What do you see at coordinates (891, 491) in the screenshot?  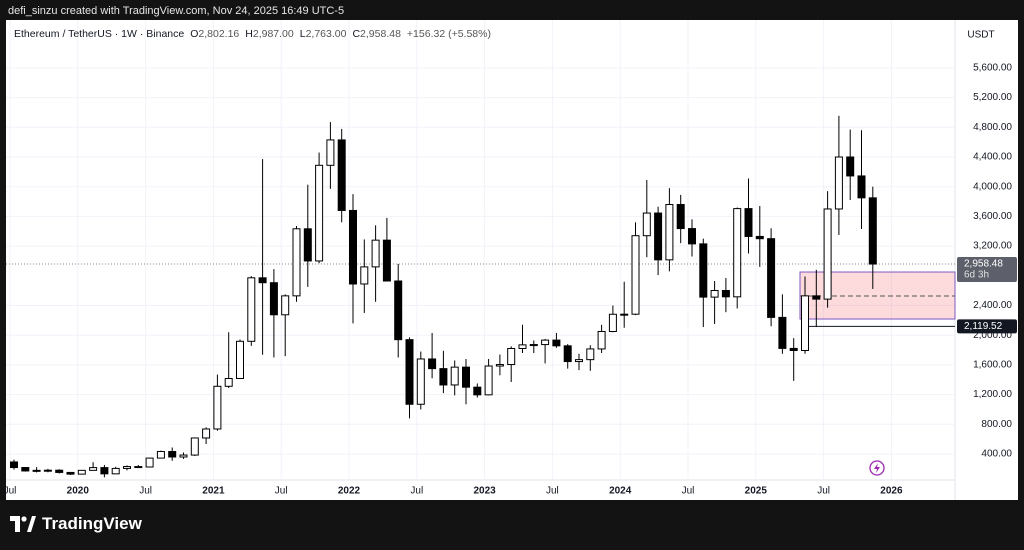 I see `x-tick-label: 2026` at bounding box center [891, 491].